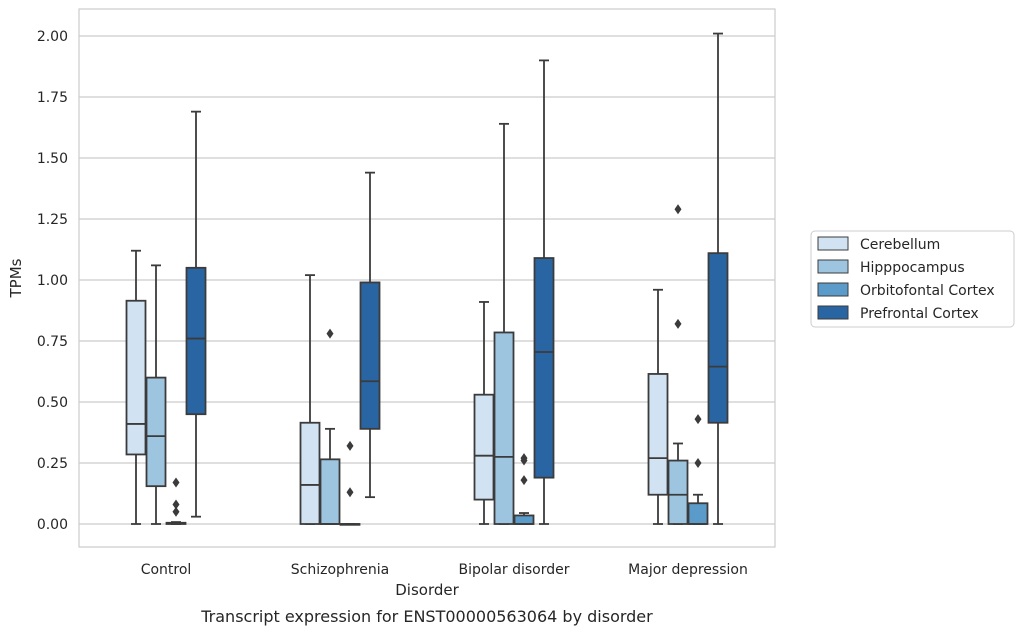 Image resolution: width=1023 pixels, height=634 pixels. I want to click on y-tick-label: 1.75, so click(52, 98).